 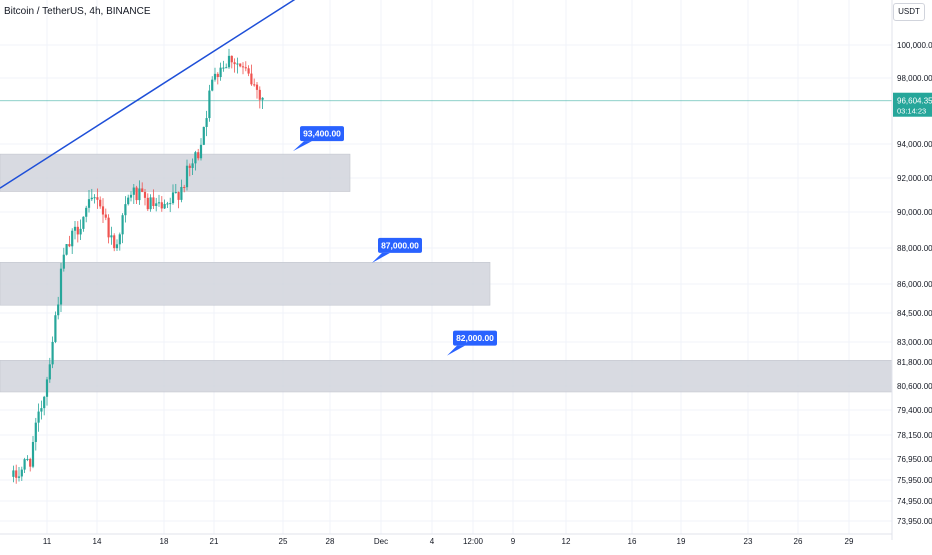 I want to click on x-tick-label-12: 19, so click(x=681, y=541).